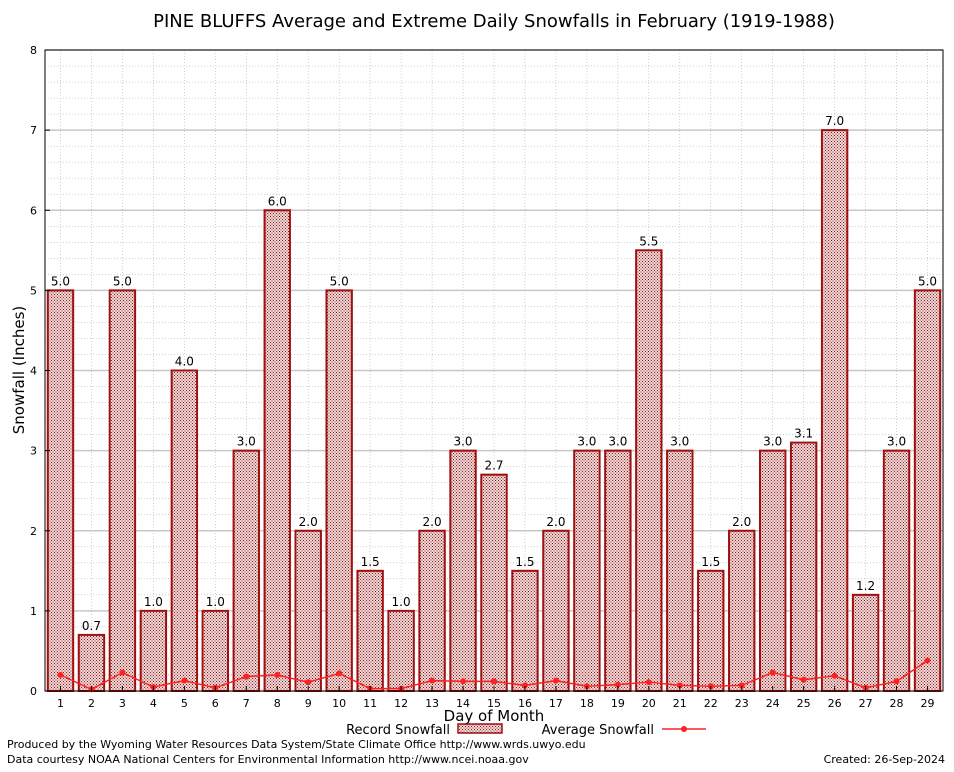 The height and width of the screenshot is (772, 954). What do you see at coordinates (773, 703) in the screenshot?
I see `x-tick-label: 24` at bounding box center [773, 703].